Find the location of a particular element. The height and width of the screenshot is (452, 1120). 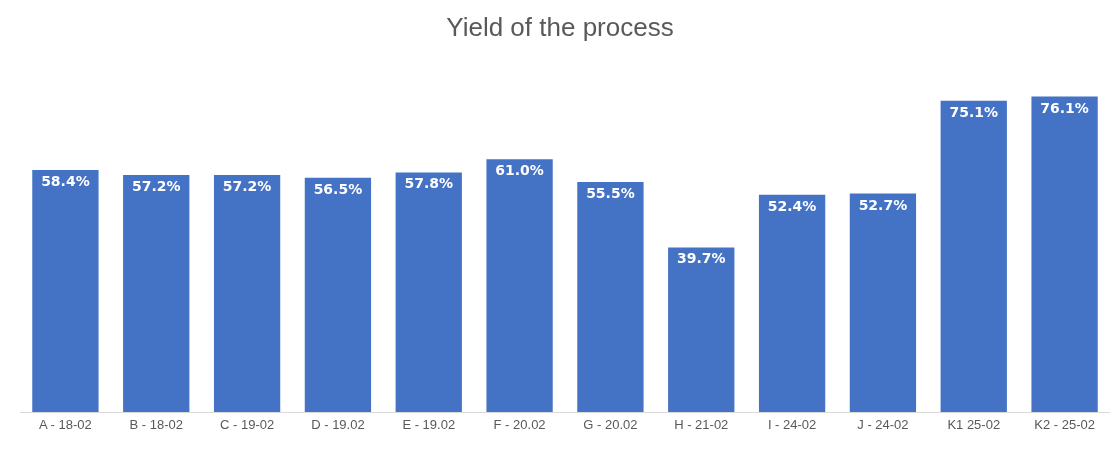

x-tick-label: E - 19.02 is located at coordinates (429, 424).